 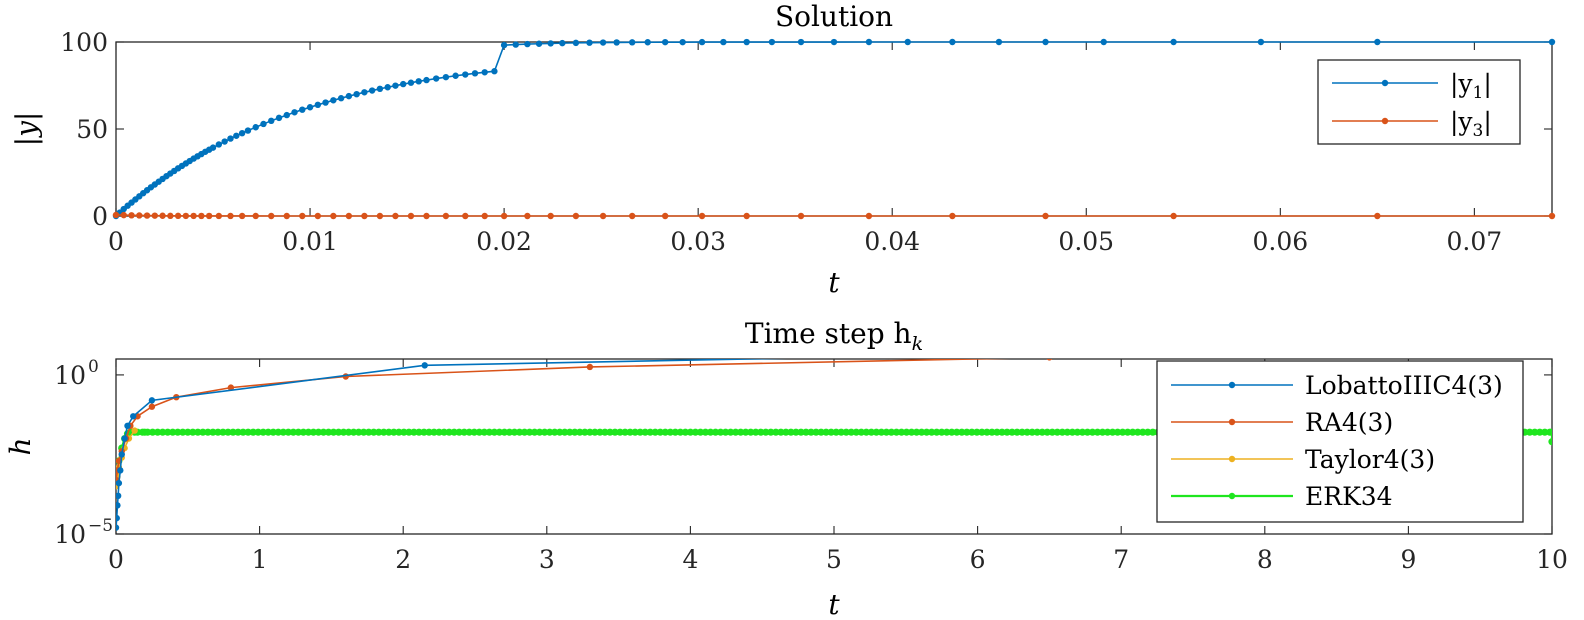 I want to click on solution-x-tick-label: 0.06, so click(x=1280, y=241).